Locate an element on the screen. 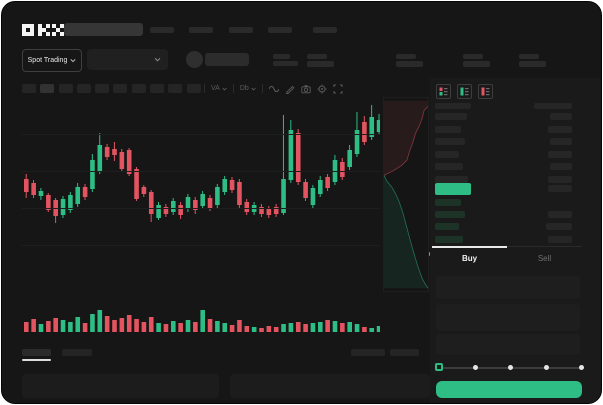  side-tabs: Buy Sell is located at coordinates (507, 257).